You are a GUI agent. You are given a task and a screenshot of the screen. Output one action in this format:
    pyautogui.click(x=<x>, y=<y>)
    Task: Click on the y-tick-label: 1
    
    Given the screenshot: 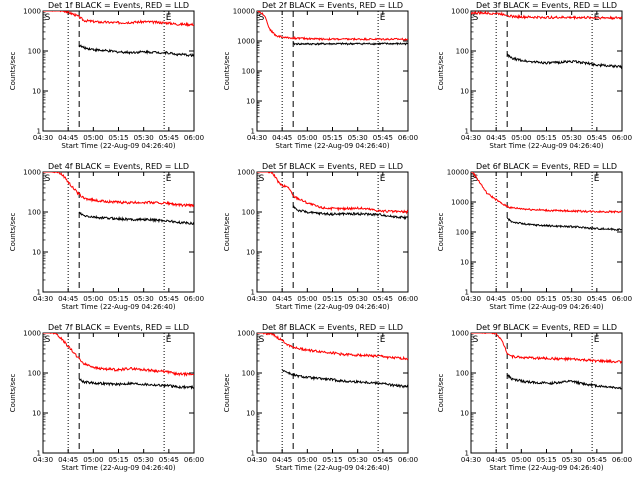 What is the action you would take?
    pyautogui.click(x=253, y=132)
    